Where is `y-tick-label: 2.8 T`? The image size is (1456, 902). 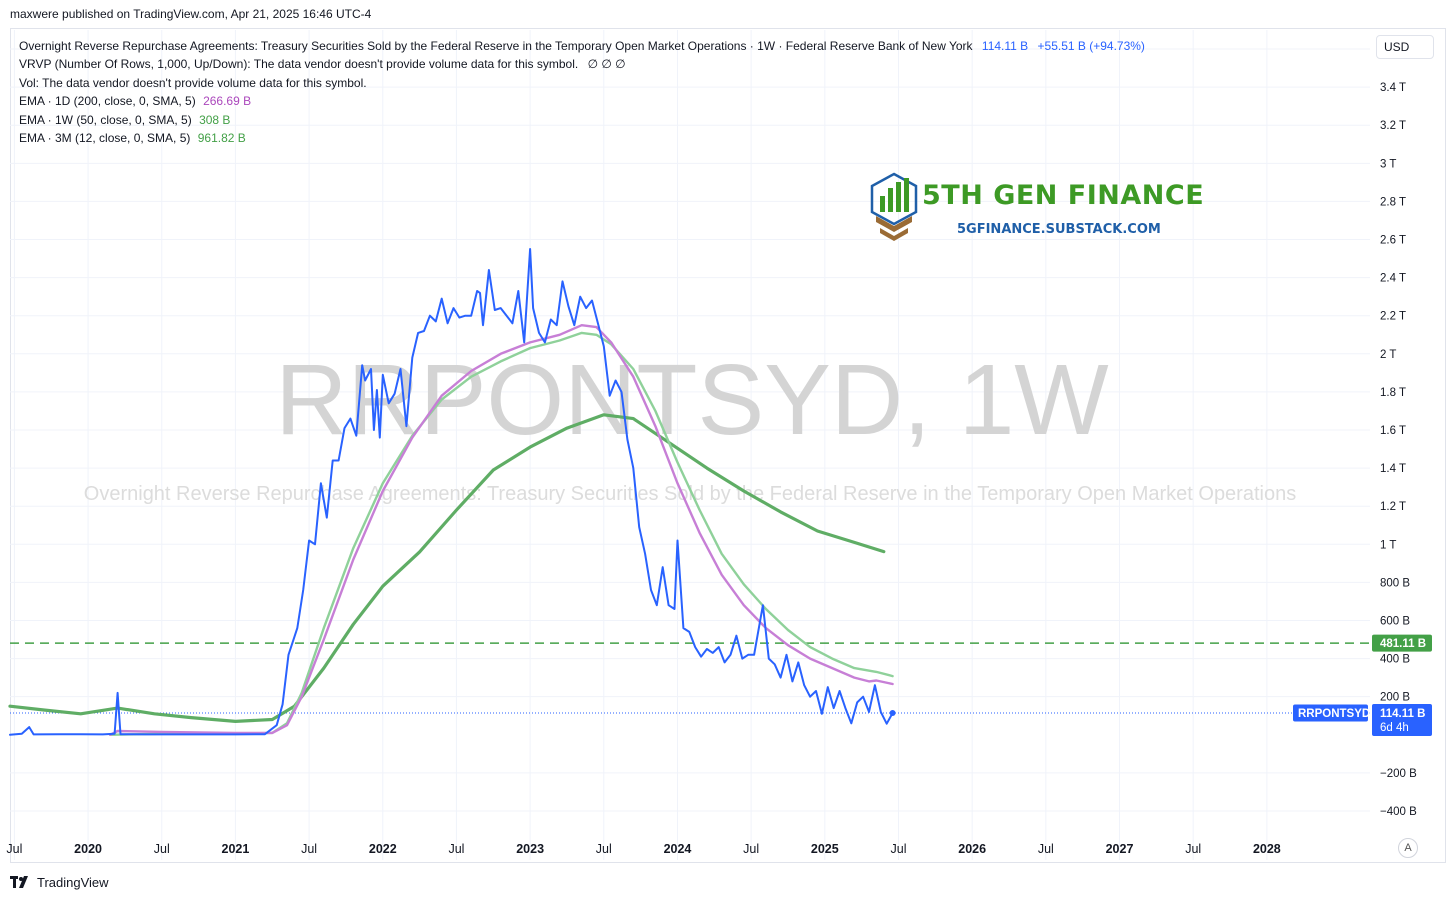 y-tick-label: 2.8 T is located at coordinates (1393, 202).